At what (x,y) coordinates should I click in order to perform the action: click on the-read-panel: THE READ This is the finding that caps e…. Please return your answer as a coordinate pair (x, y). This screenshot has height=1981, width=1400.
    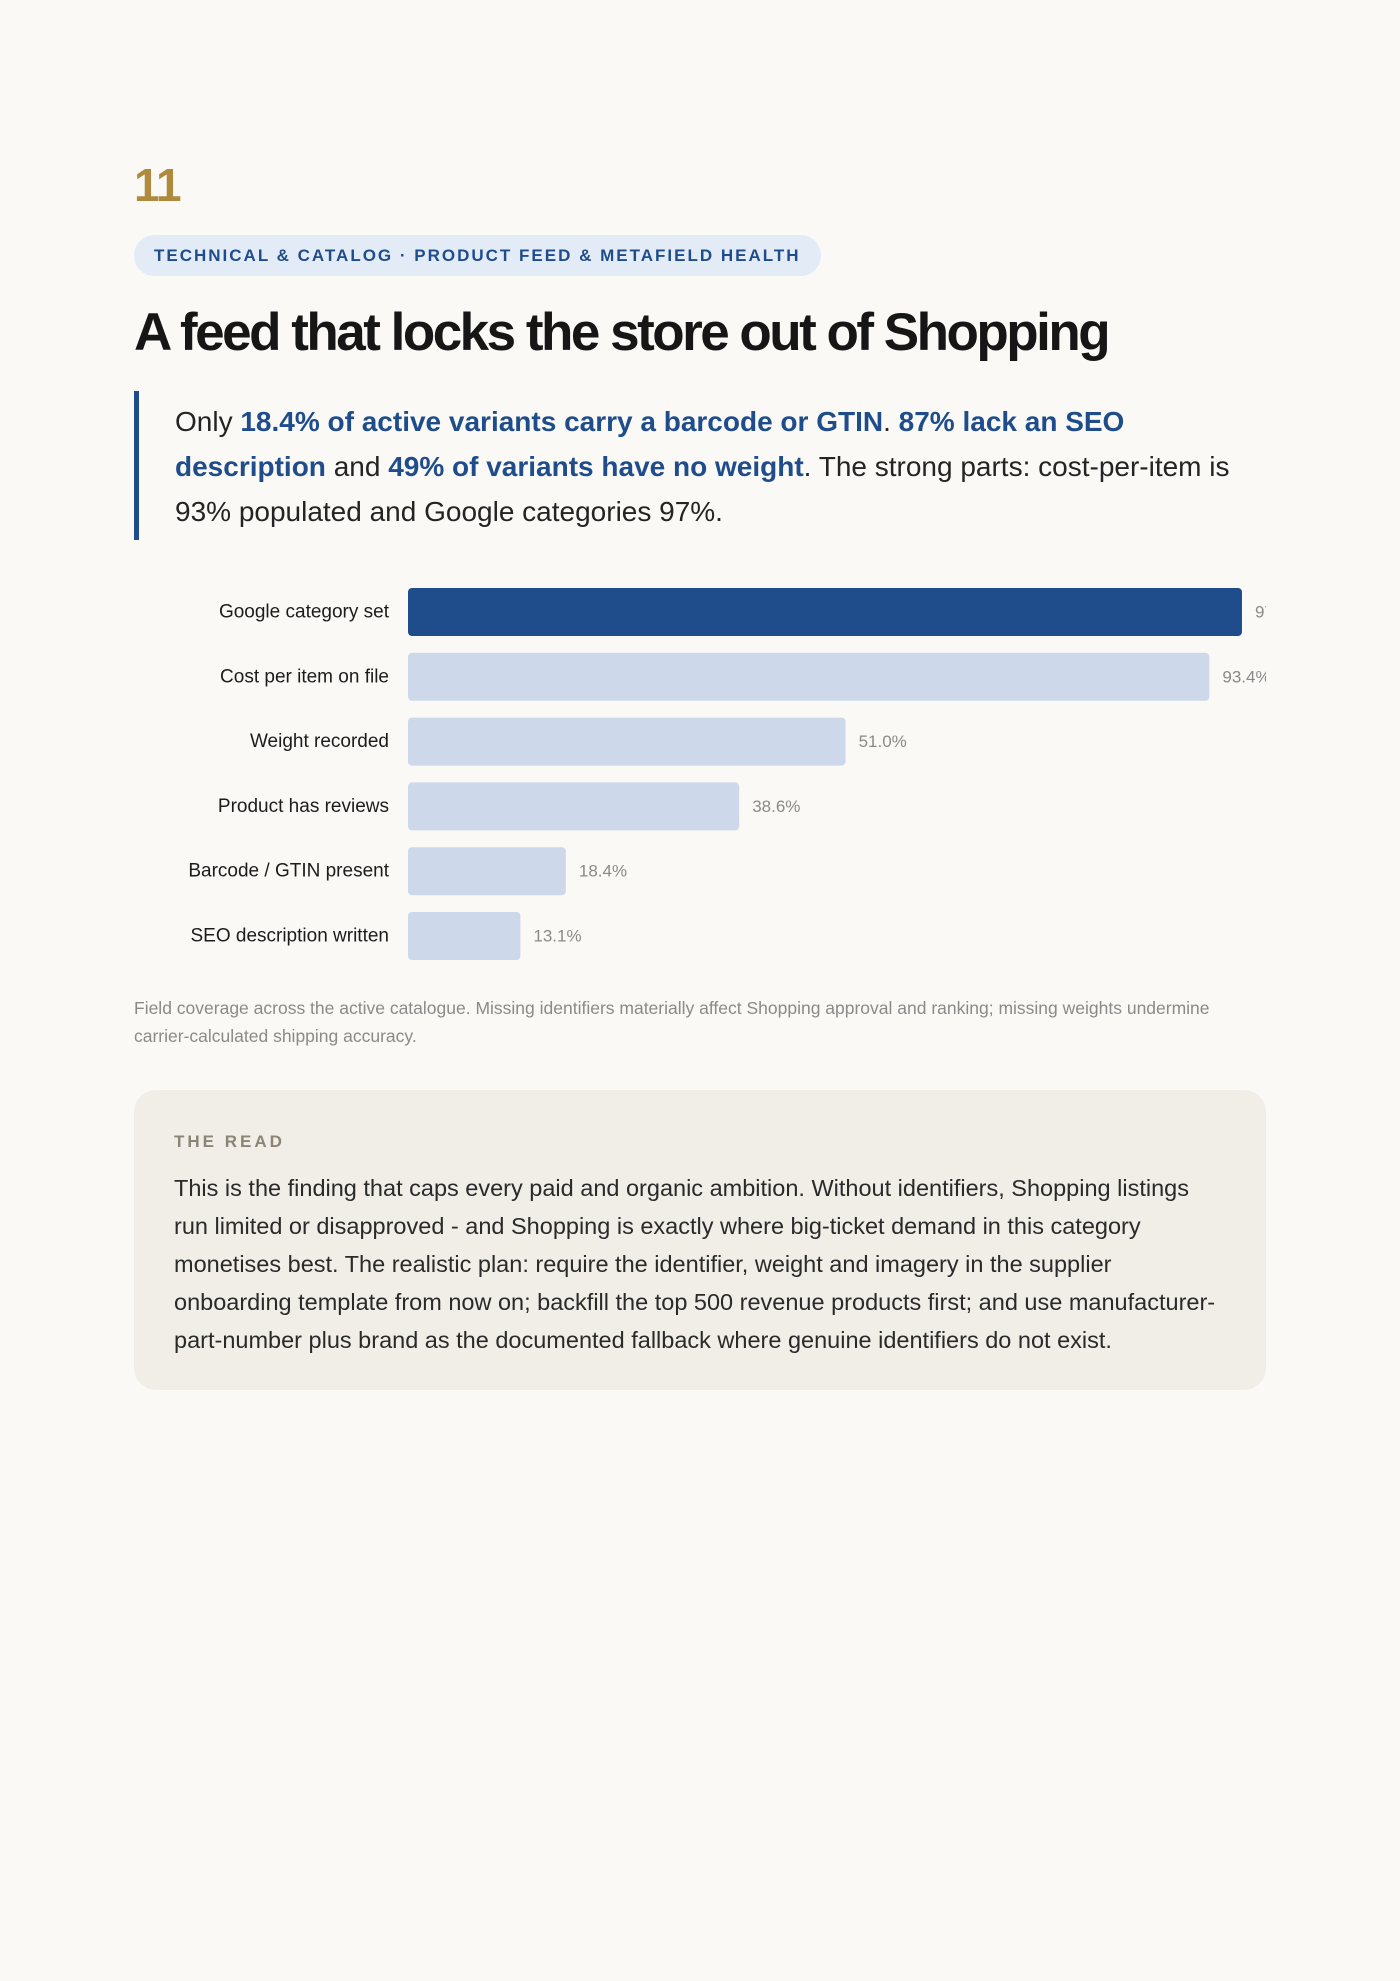
    Looking at the image, I should click on (700, 1240).